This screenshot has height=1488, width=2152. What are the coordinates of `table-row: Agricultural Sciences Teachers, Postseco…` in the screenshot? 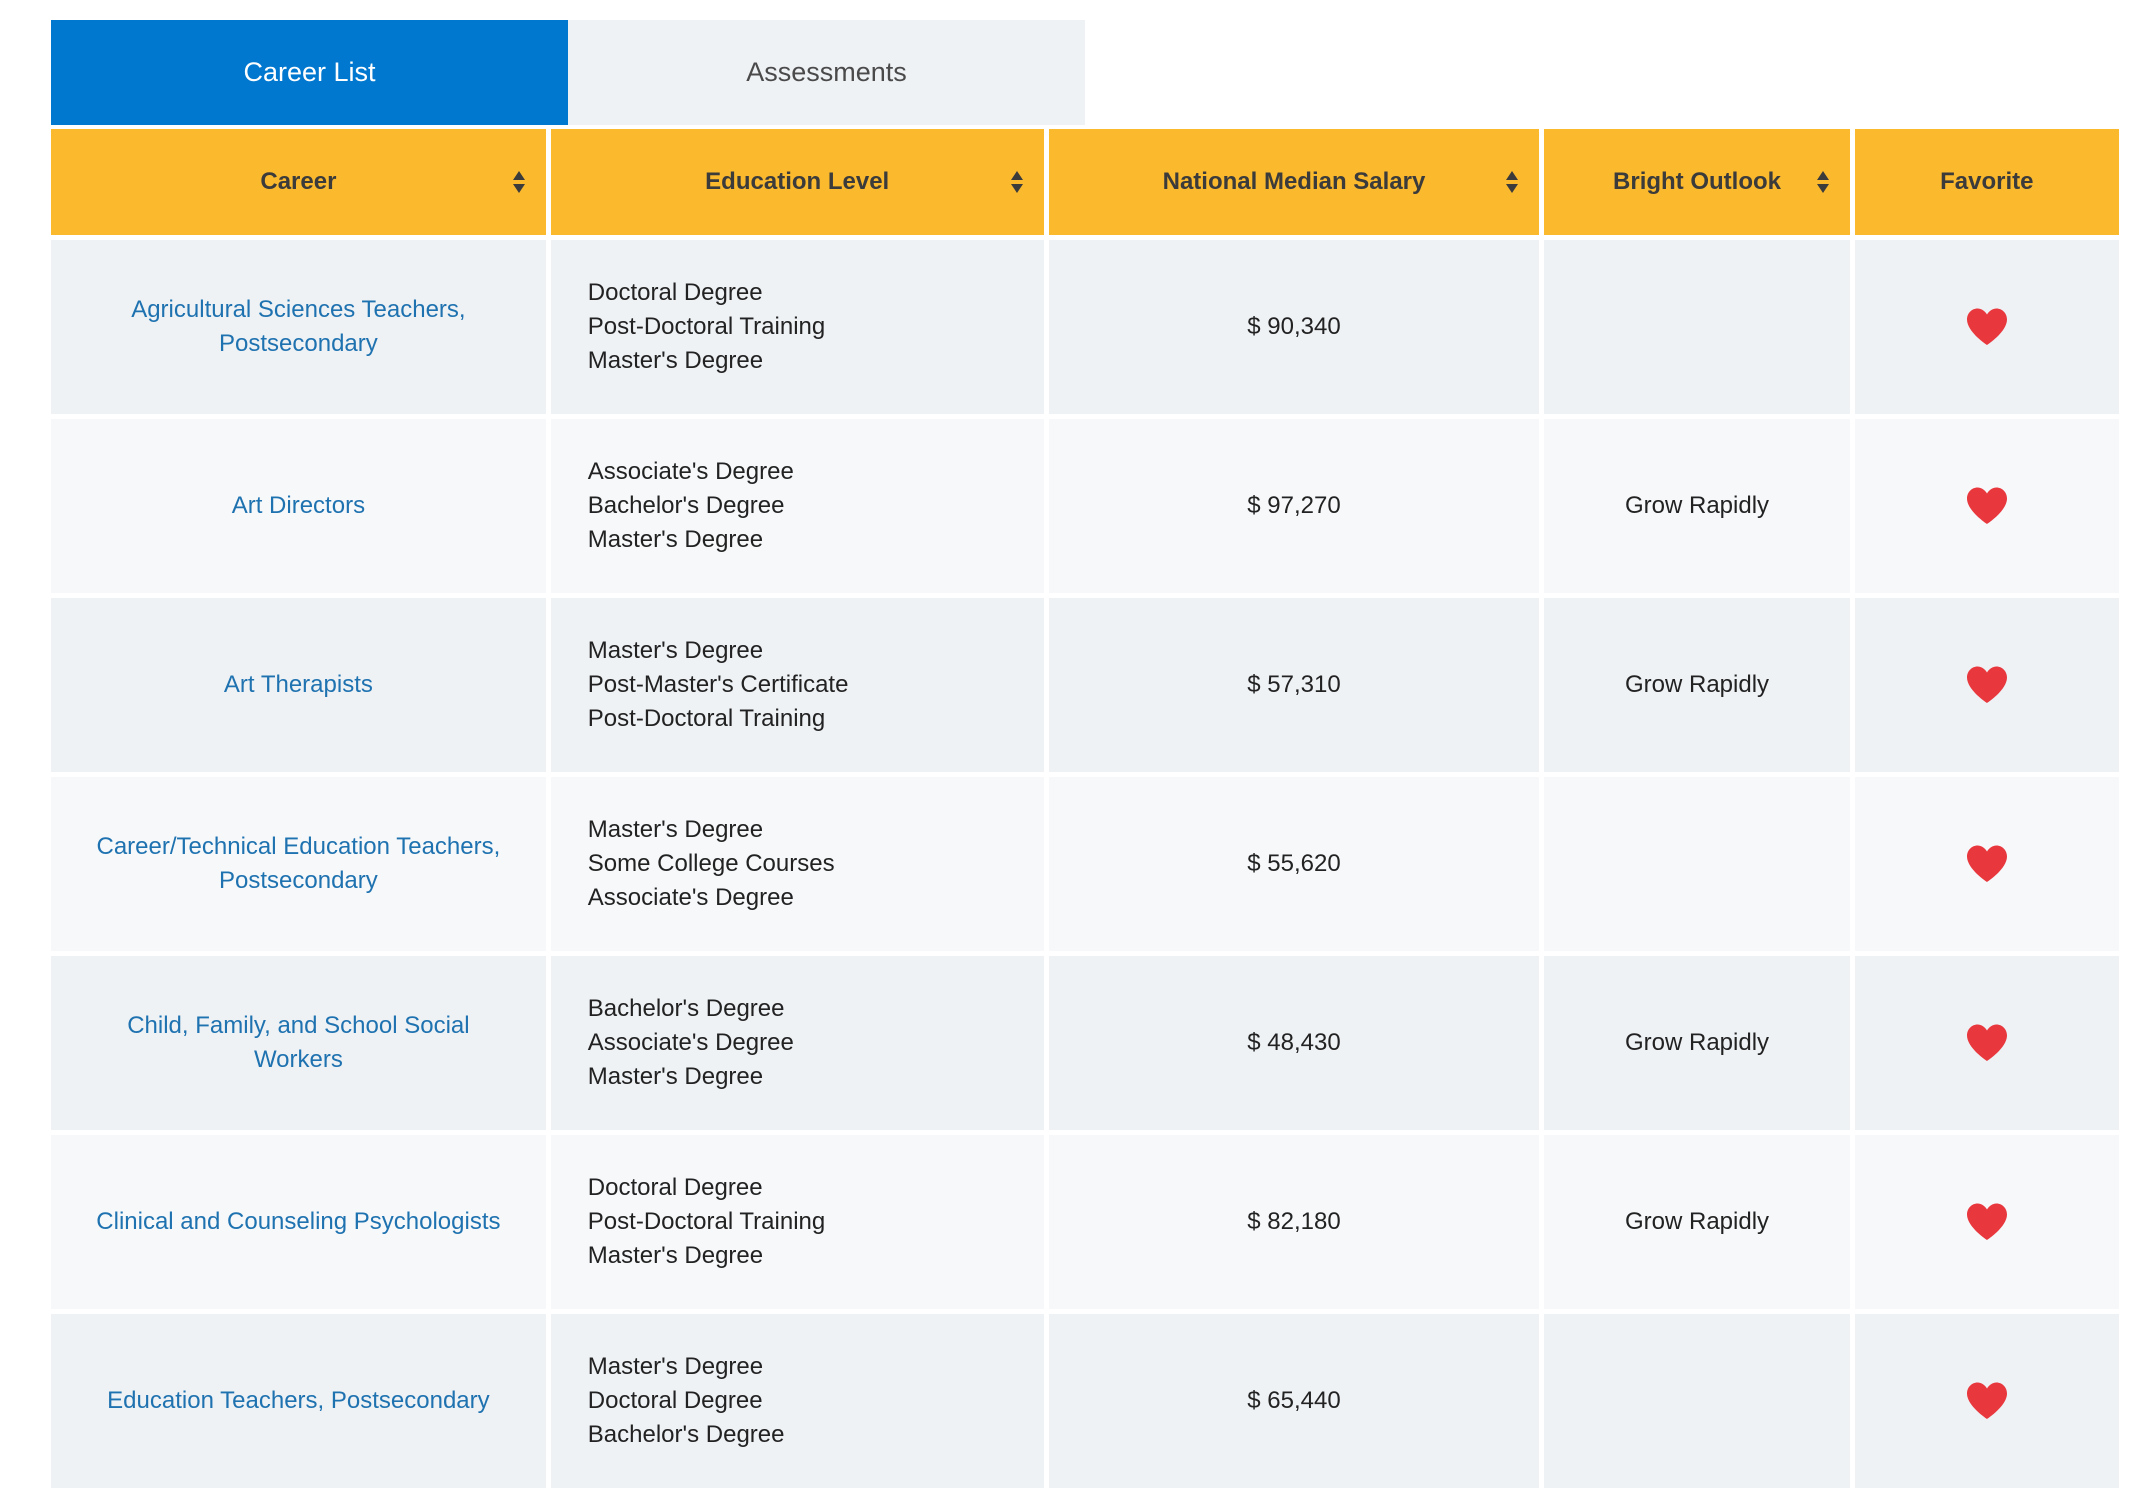 It's located at (1085, 327).